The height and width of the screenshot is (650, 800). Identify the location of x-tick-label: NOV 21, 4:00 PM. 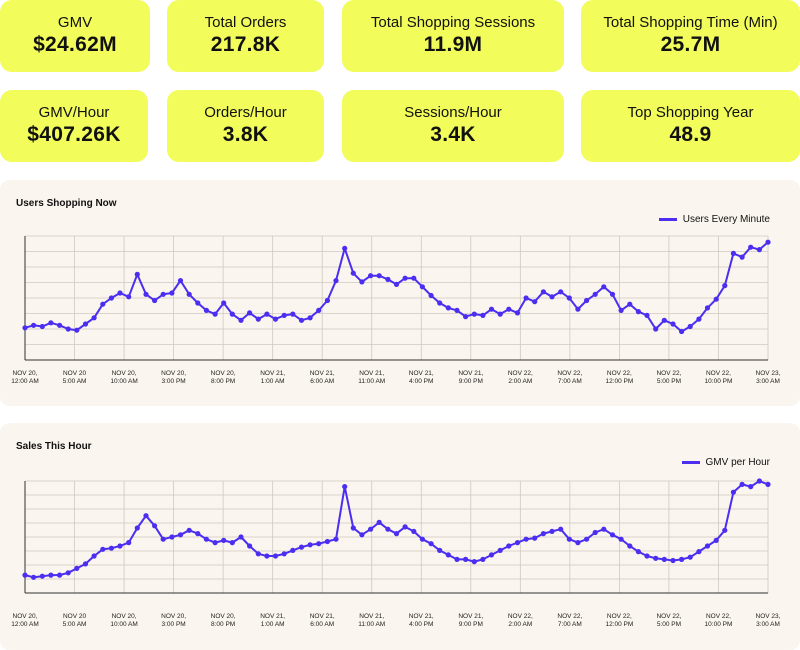
(421, 620).